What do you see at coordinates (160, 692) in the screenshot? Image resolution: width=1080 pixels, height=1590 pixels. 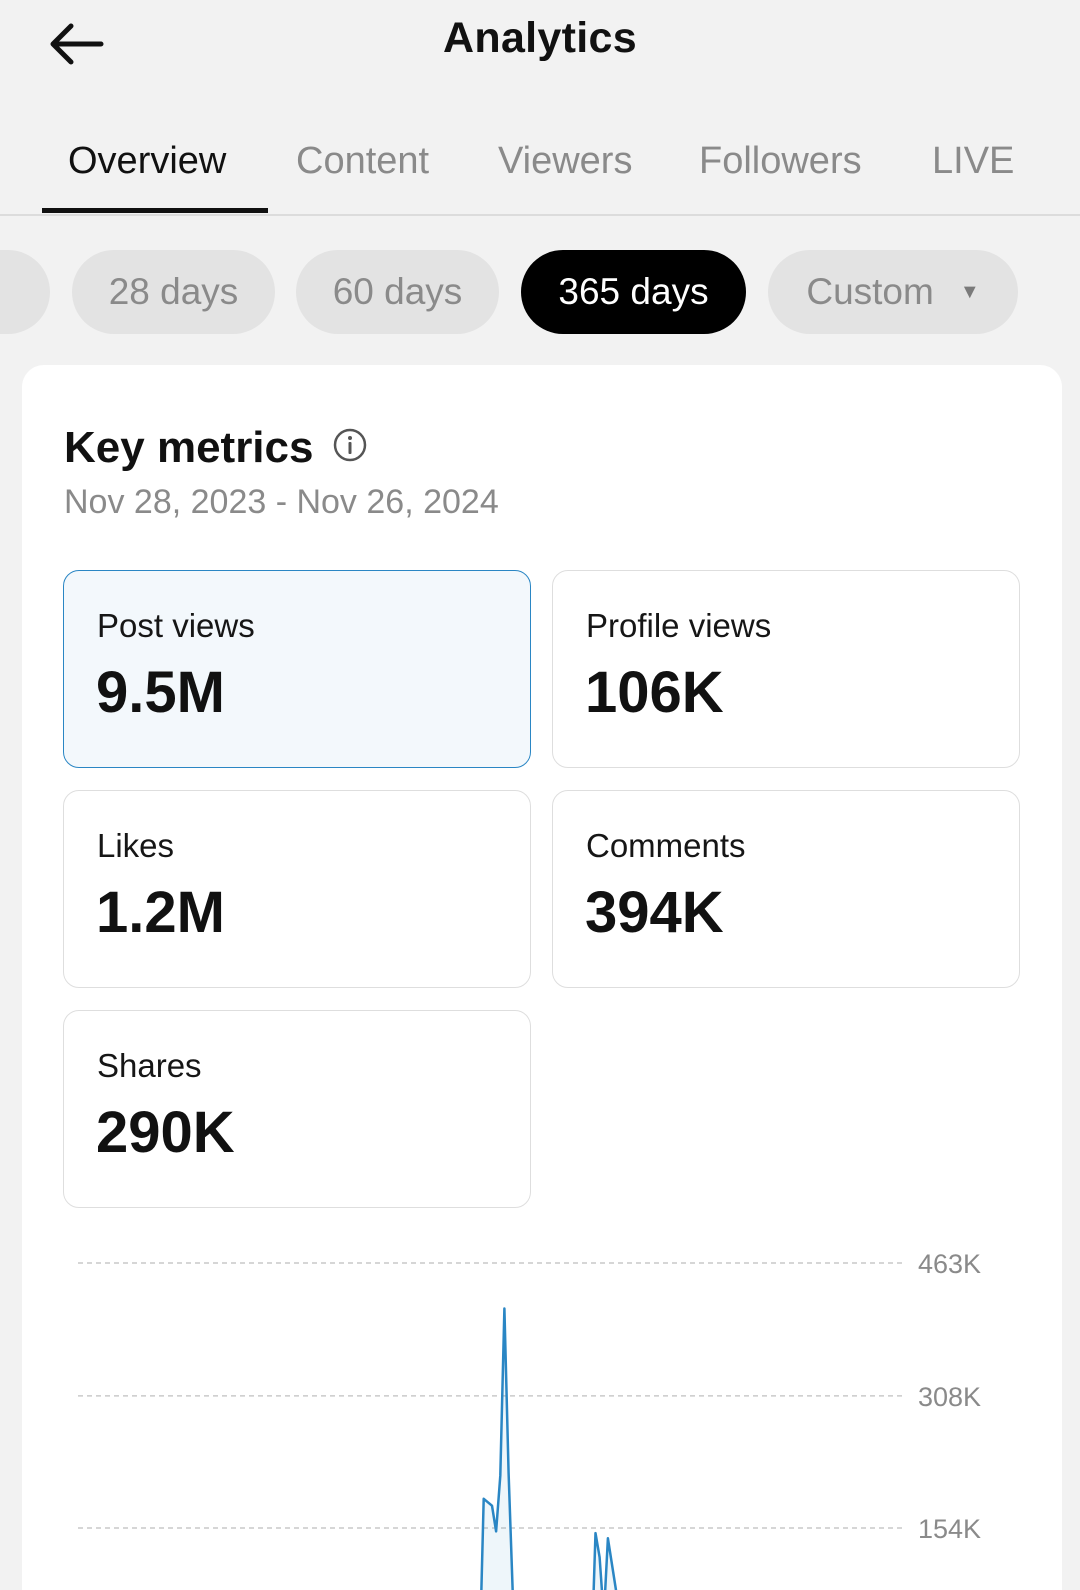 I see `metric-value: 9.5M` at bounding box center [160, 692].